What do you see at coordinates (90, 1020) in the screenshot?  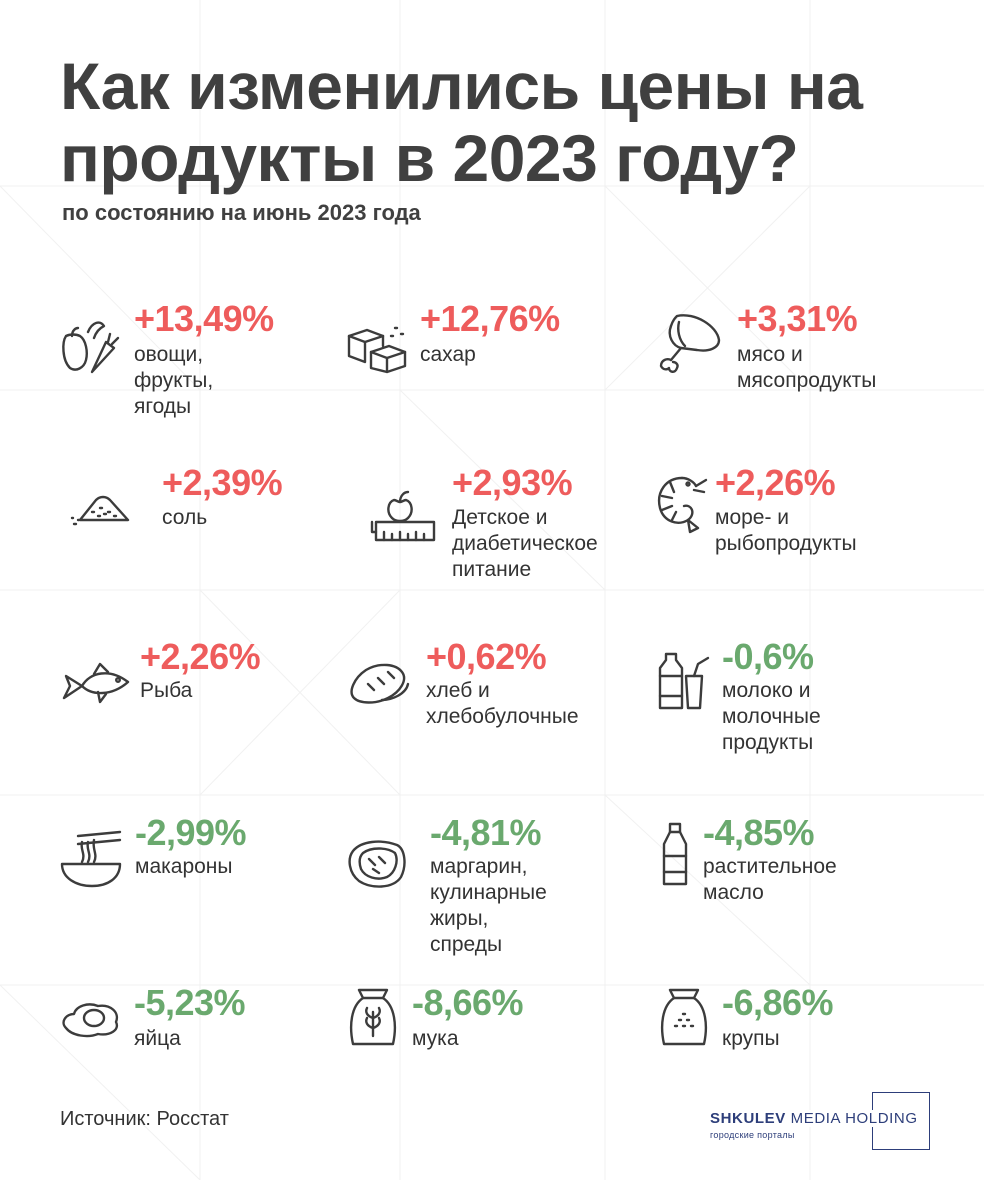 I see `fried-egg-icon` at bounding box center [90, 1020].